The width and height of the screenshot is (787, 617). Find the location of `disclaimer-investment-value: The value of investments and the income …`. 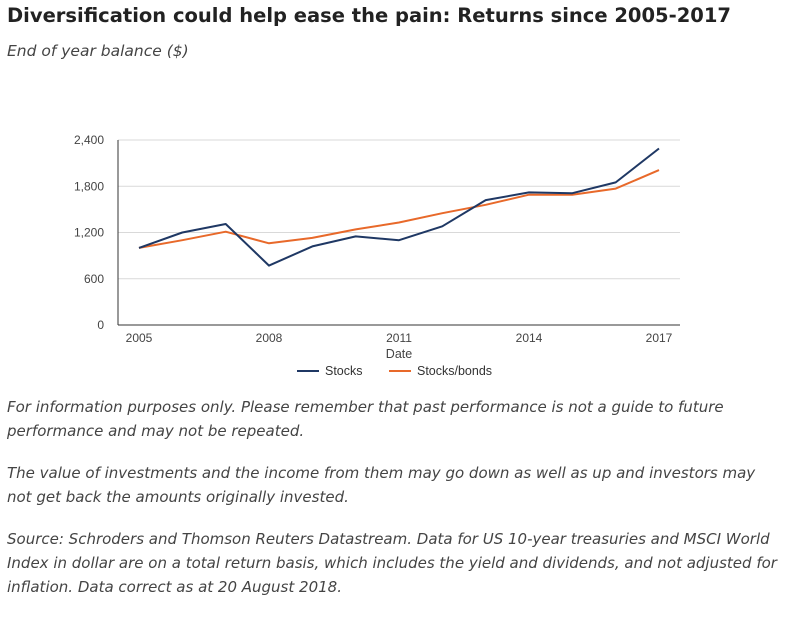

disclaimer-investment-value: The value of investments and the income … is located at coordinates (381, 485).